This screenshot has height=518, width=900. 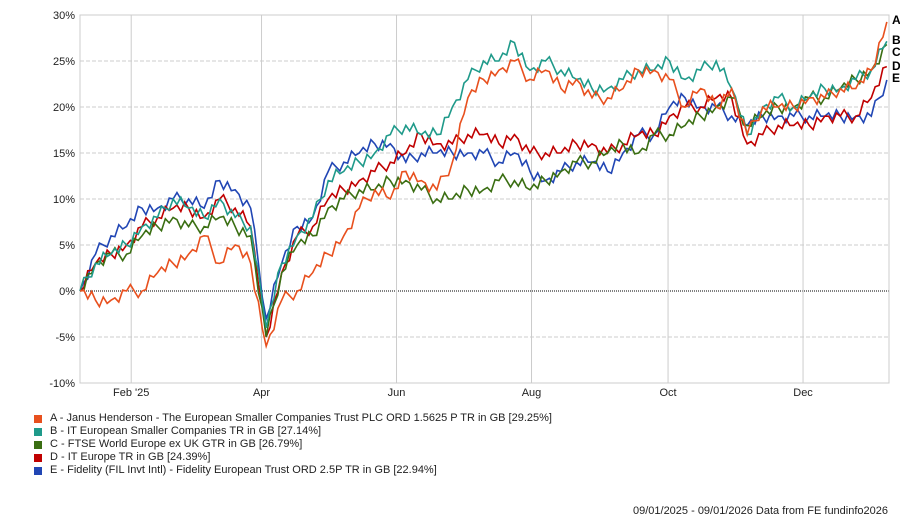 What do you see at coordinates (64, 62) in the screenshot?
I see `y-tick-label: 25%` at bounding box center [64, 62].